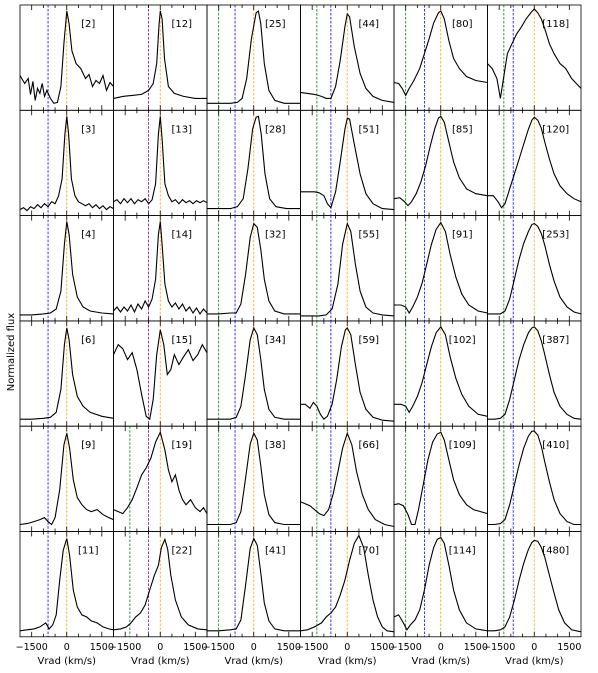  I want to click on panel: [55], so click(347, 268).